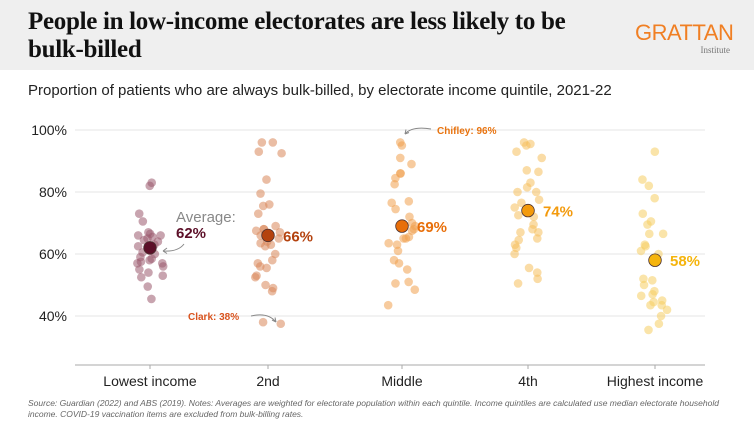  I want to click on clark-arrow, so click(263, 318).